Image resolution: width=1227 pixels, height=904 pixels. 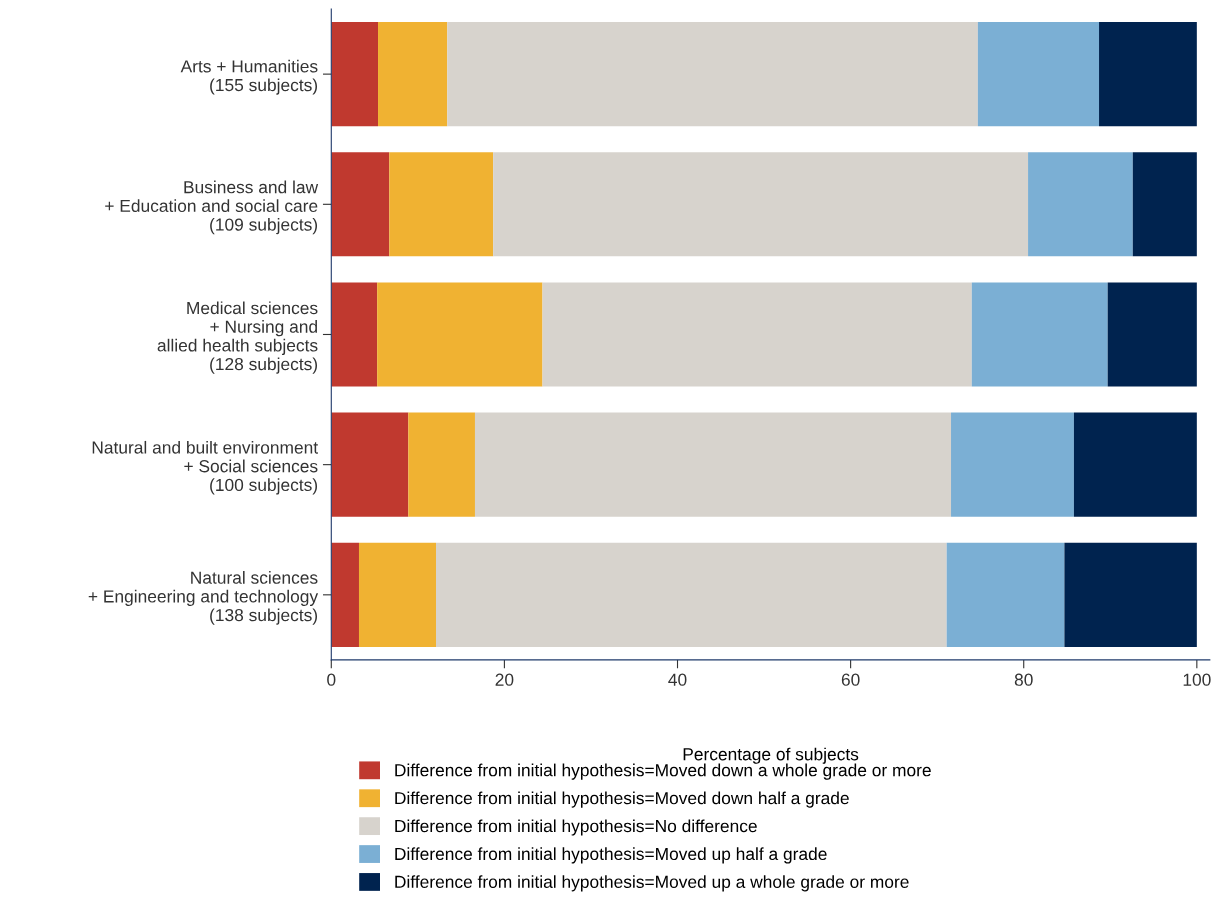 What do you see at coordinates (331, 679) in the screenshot?
I see `x-tick-label: 0` at bounding box center [331, 679].